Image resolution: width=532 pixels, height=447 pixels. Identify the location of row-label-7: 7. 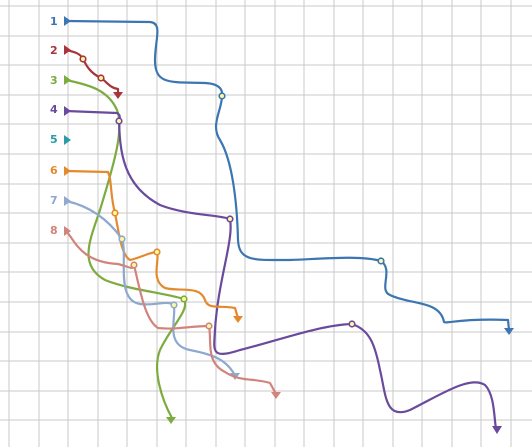
(54, 200).